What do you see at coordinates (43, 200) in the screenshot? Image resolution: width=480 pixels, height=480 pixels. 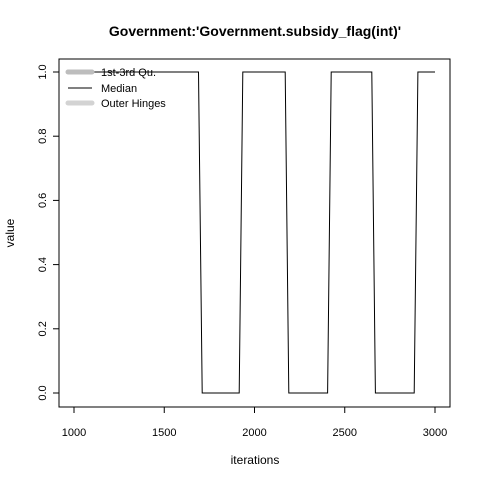 I see `y-tick-label: 0.6` at bounding box center [43, 200].